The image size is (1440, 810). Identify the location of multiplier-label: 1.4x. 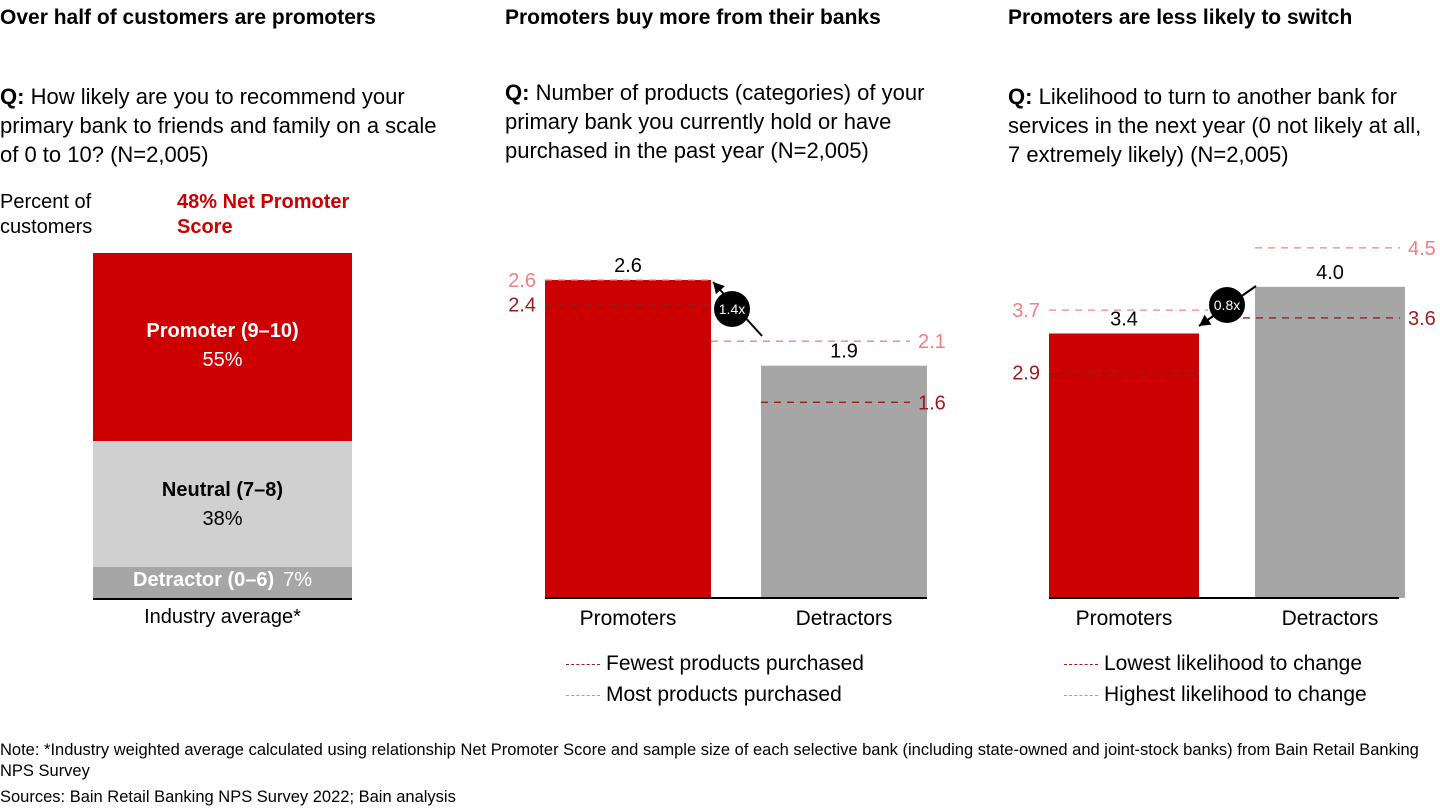
(732, 309).